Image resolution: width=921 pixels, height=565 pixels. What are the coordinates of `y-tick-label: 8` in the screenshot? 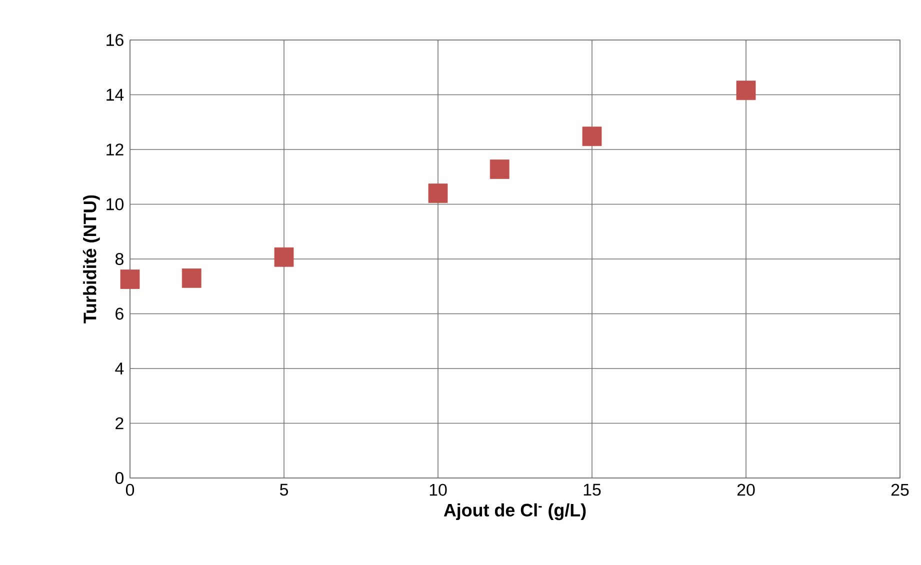 It's located at (119, 259).